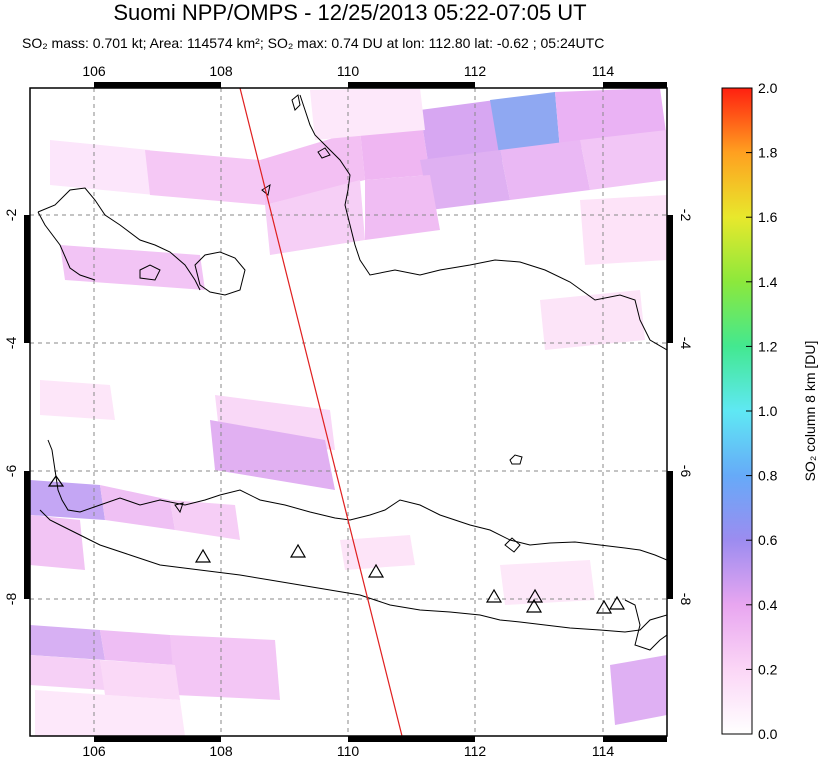 This screenshot has height=759, width=823. Describe the element at coordinates (768, 88) in the screenshot. I see `colorbar-tick-label: 2.0` at that location.